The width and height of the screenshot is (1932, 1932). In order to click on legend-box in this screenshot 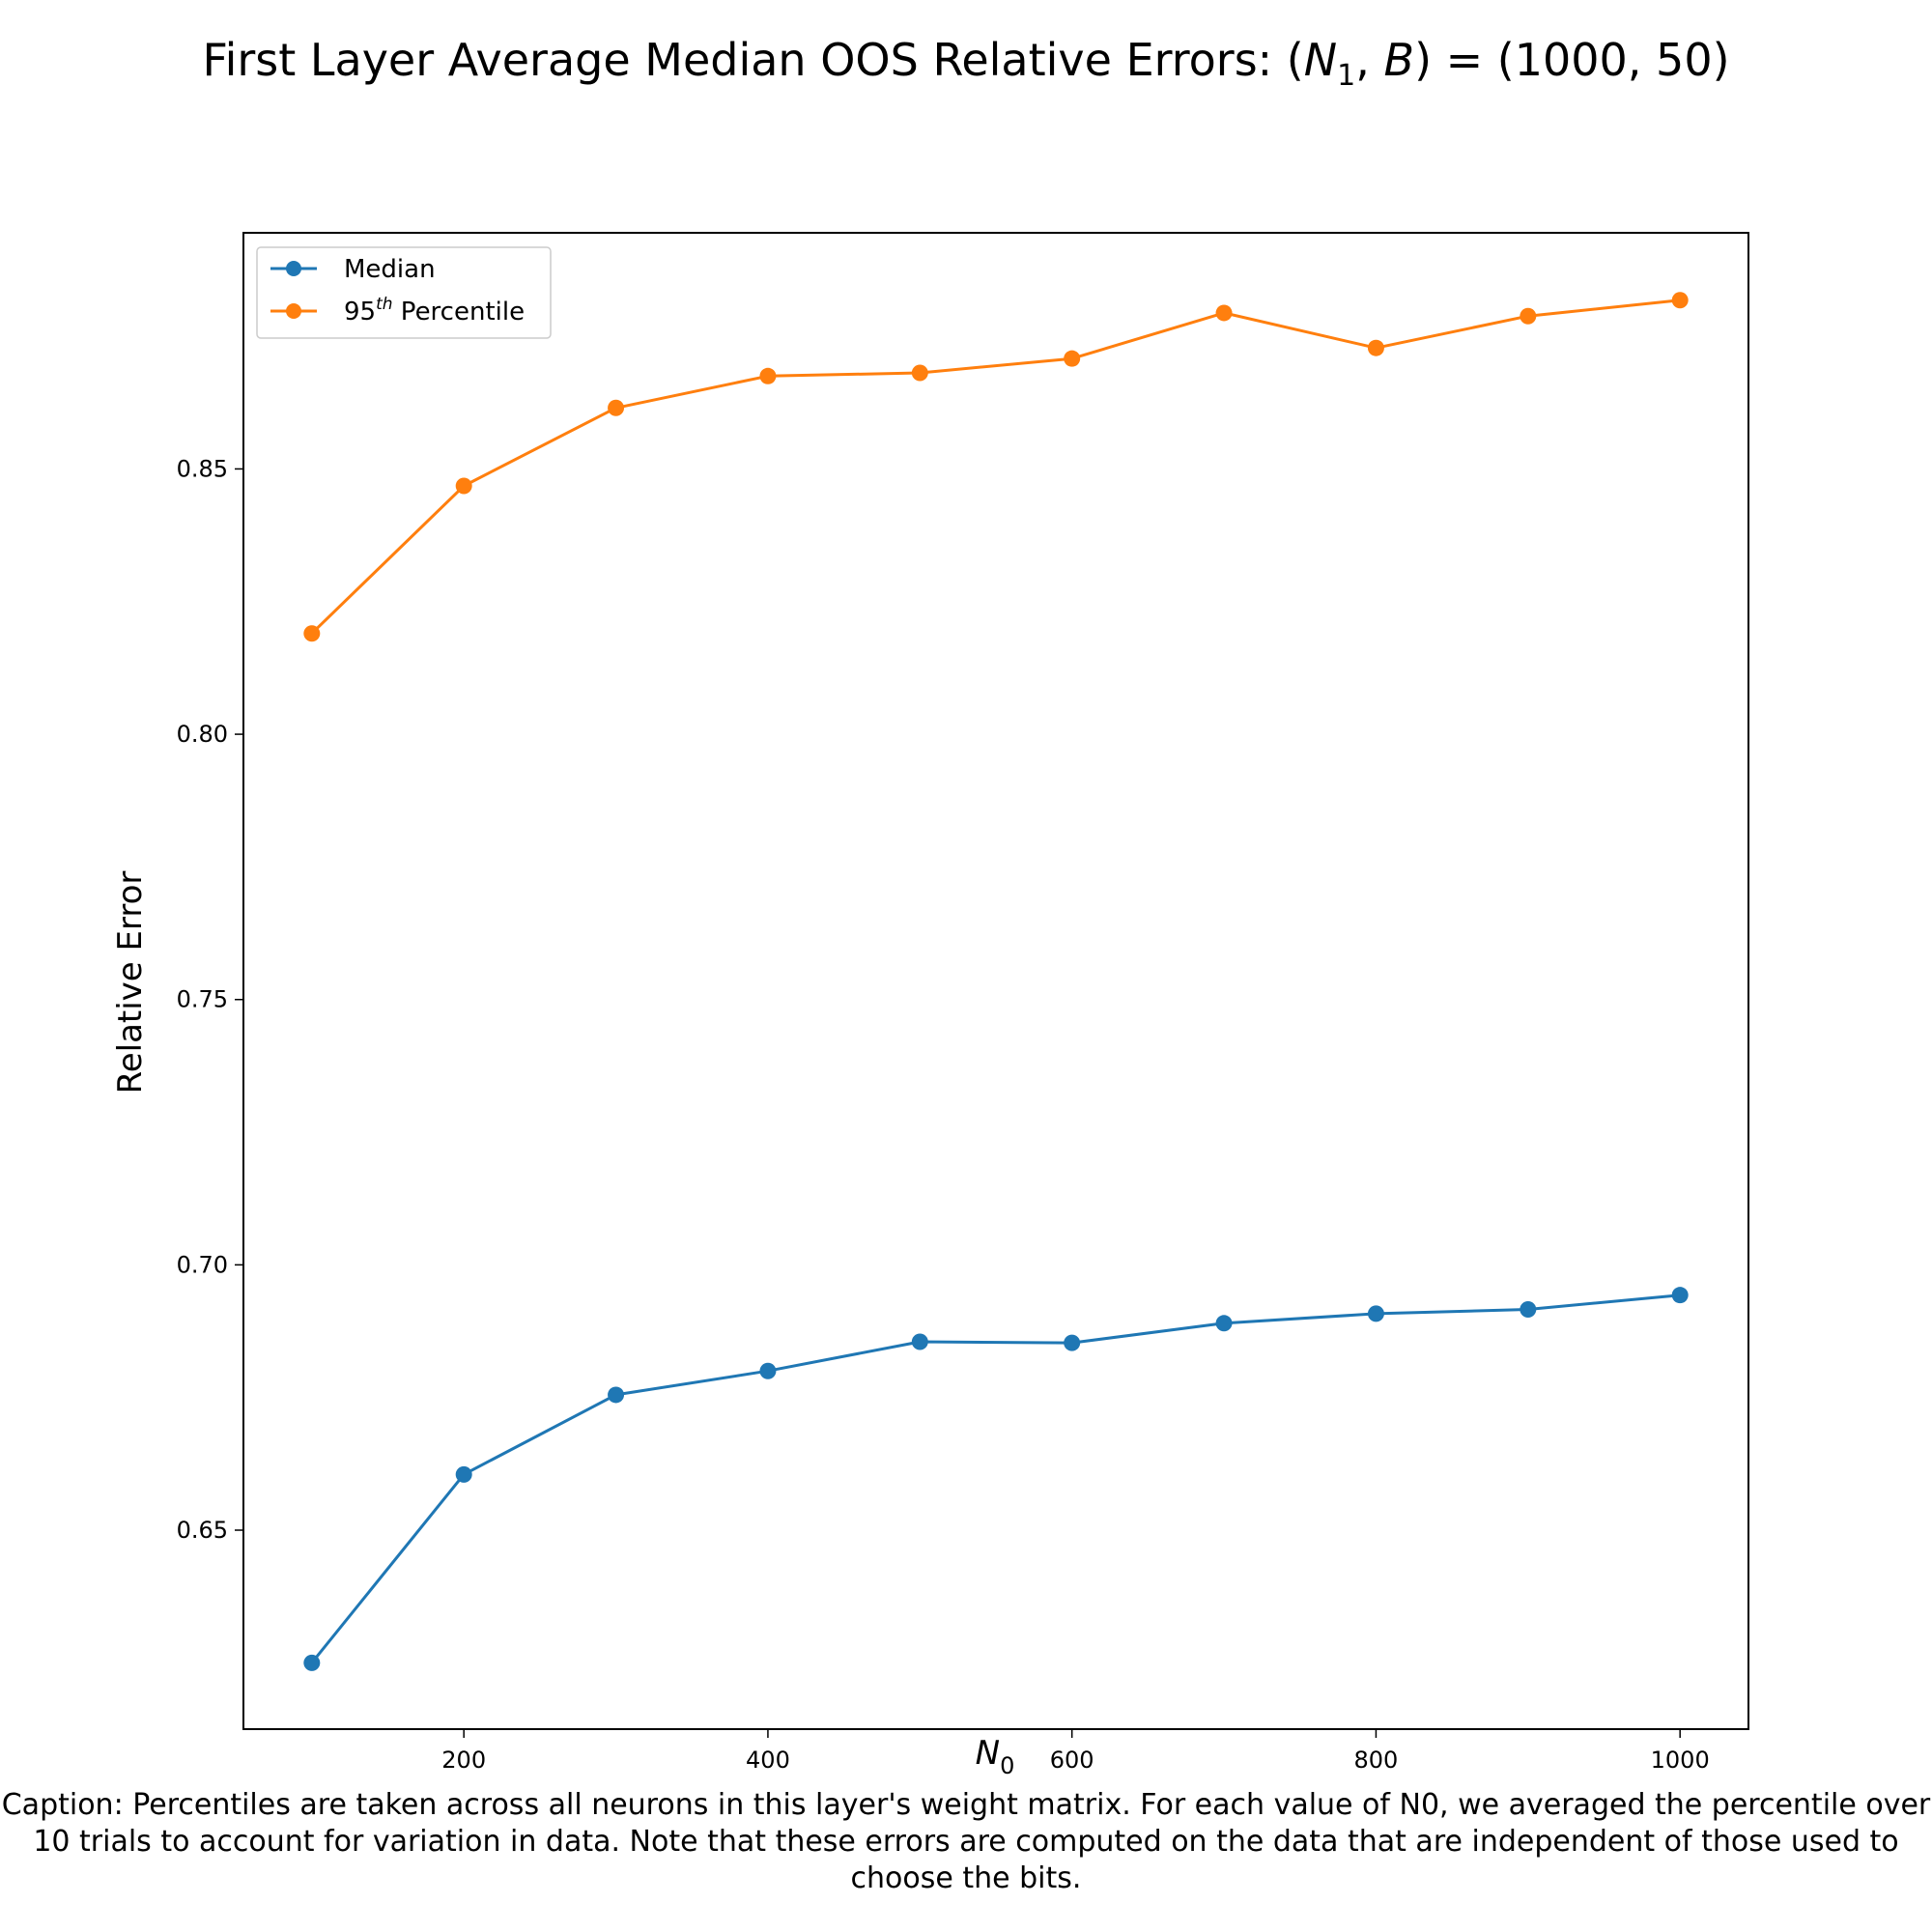, I will do `click(404, 292)`.